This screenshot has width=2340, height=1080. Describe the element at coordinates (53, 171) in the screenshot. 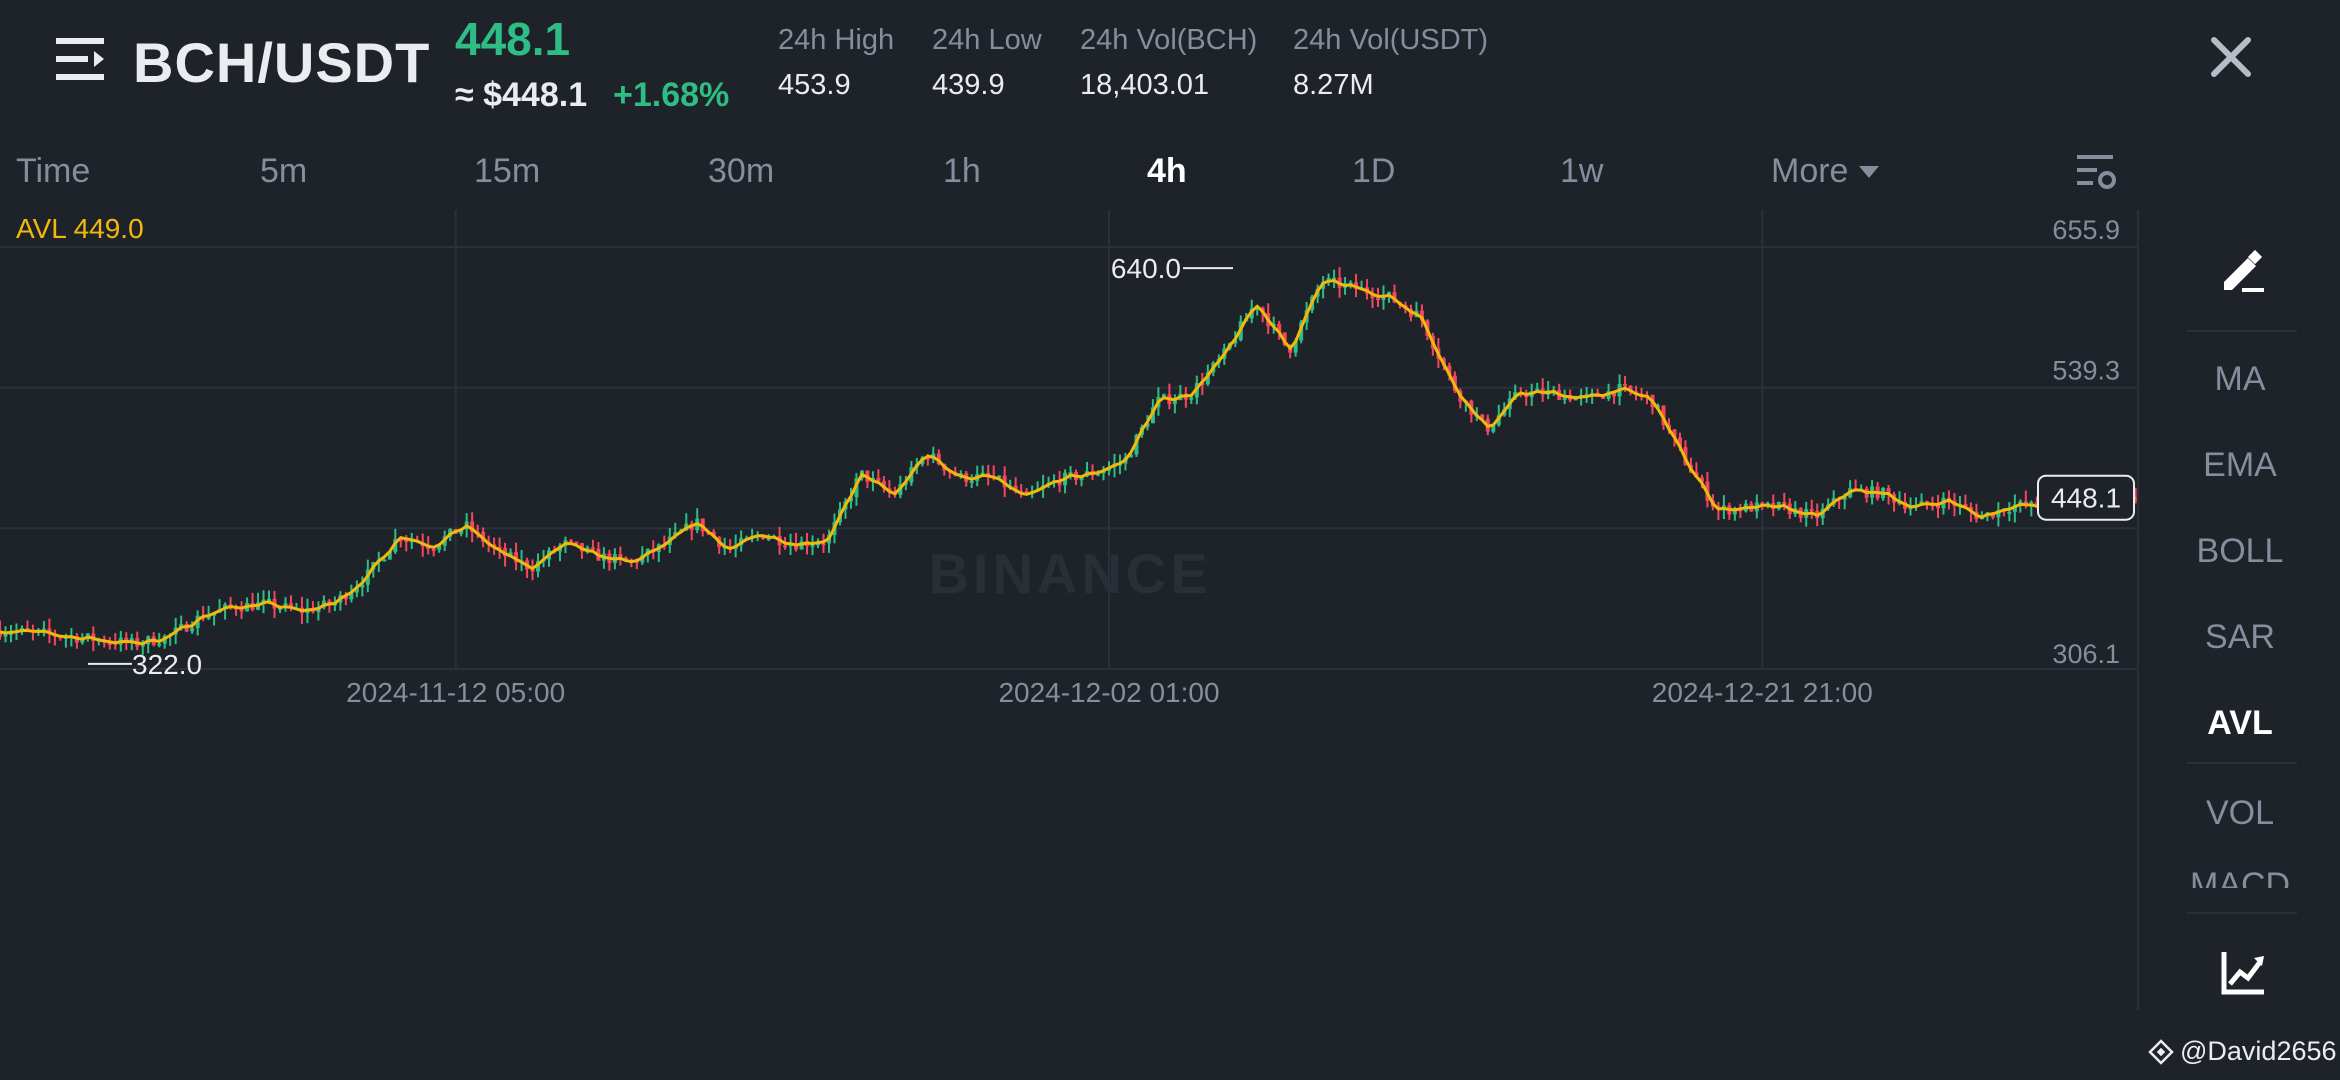

I see `tab-time: Time` at that location.